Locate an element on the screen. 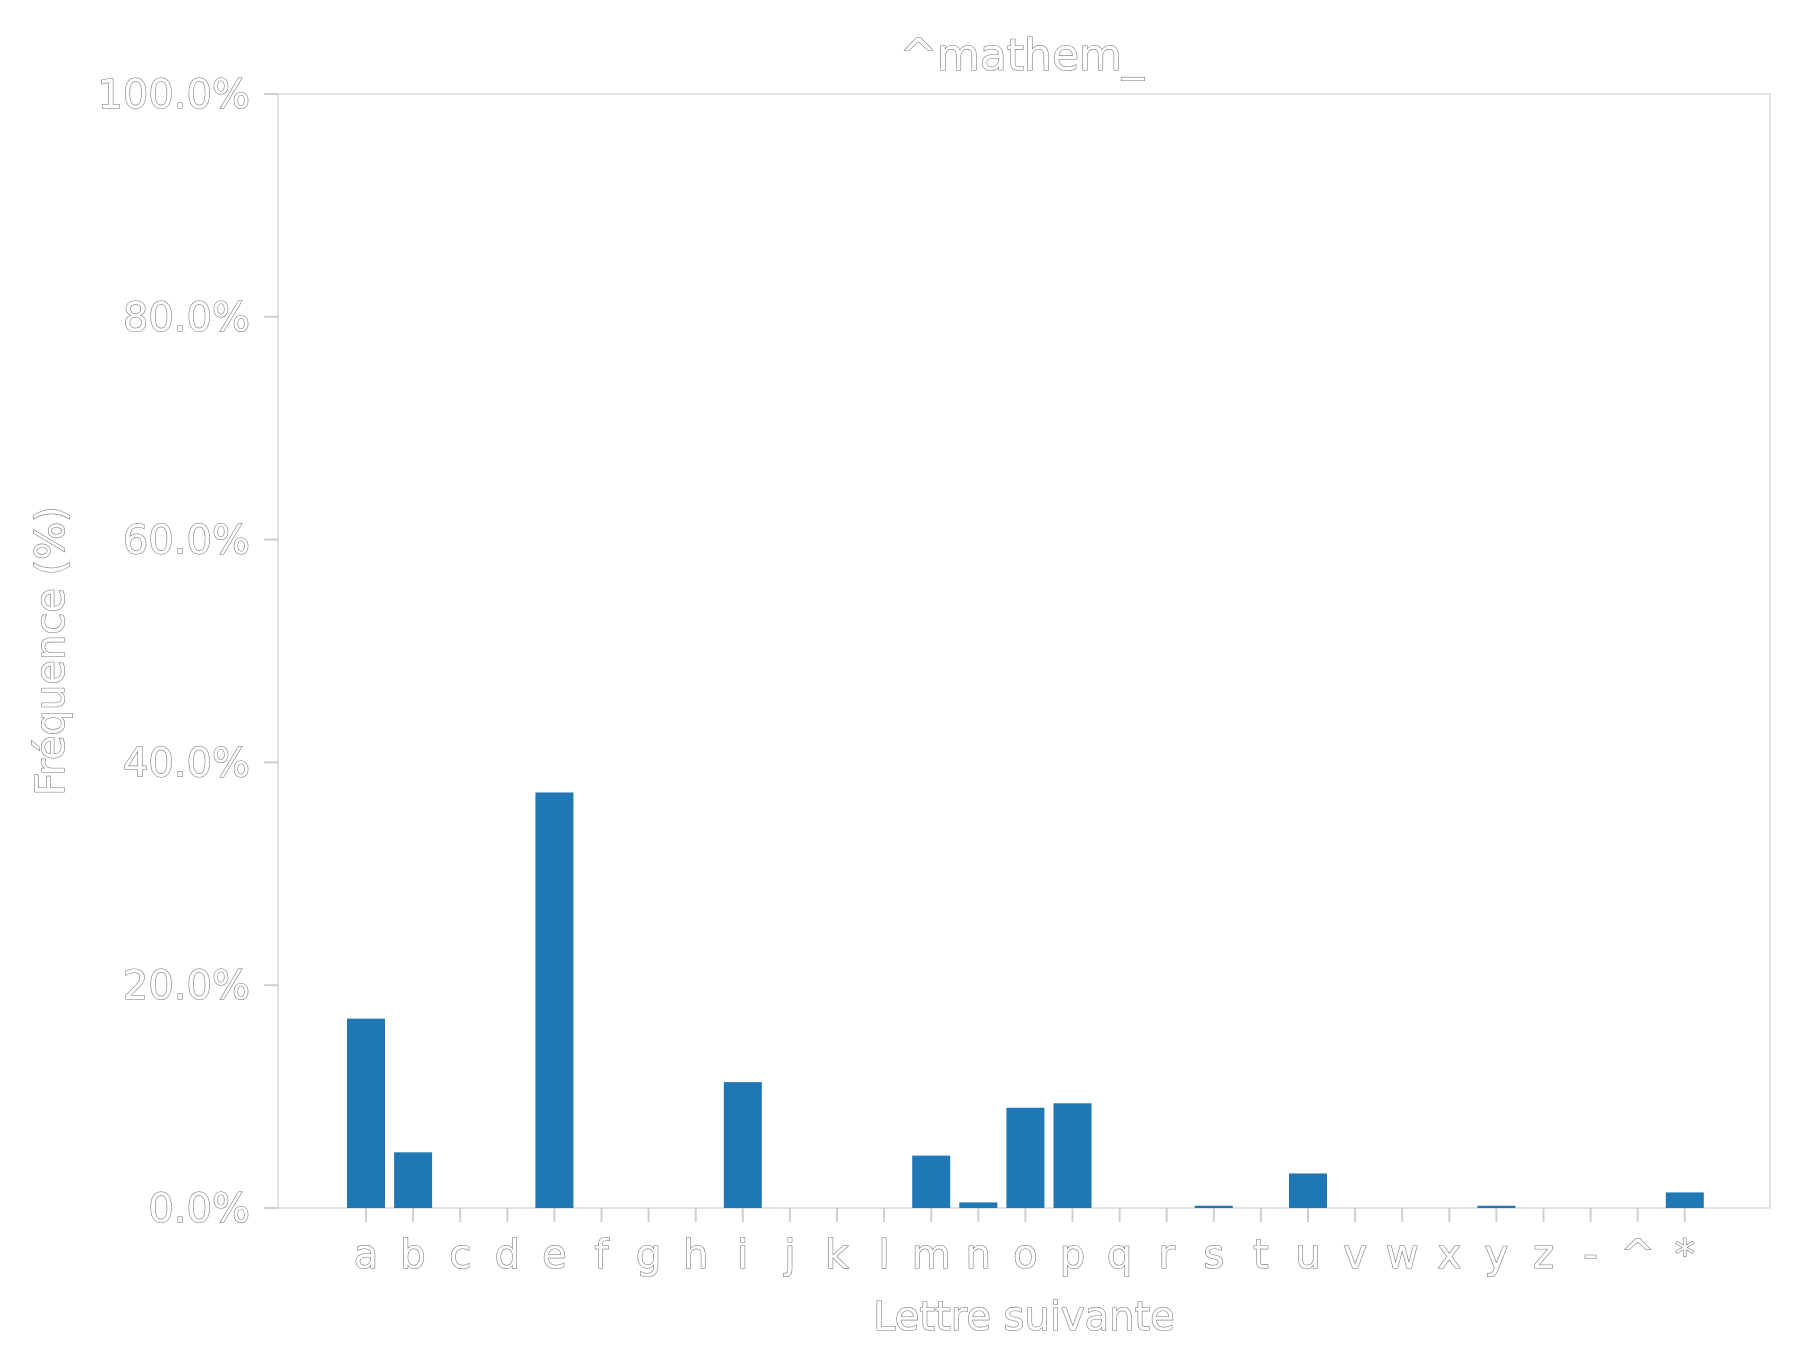 This screenshot has width=1796, height=1363. bar-a is located at coordinates (366, 1113).